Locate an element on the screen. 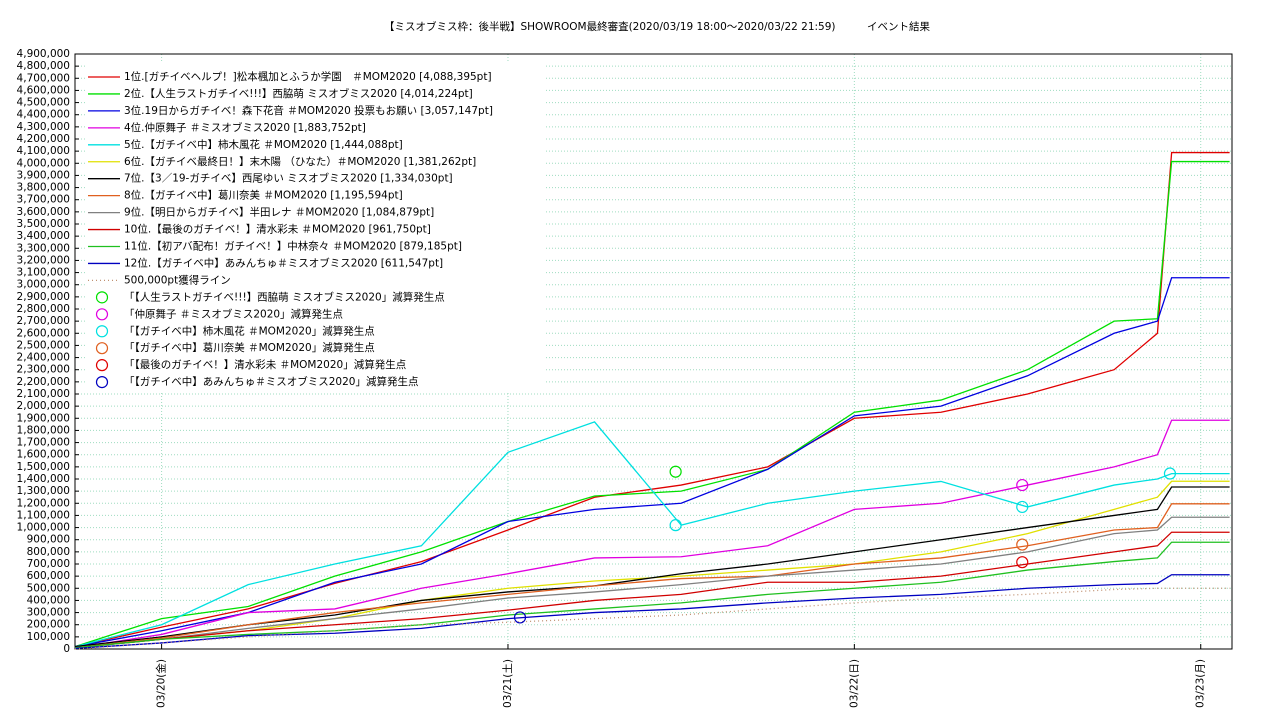 The image size is (1280, 724). y-tick-label: 4,800,000 is located at coordinates (43, 66).